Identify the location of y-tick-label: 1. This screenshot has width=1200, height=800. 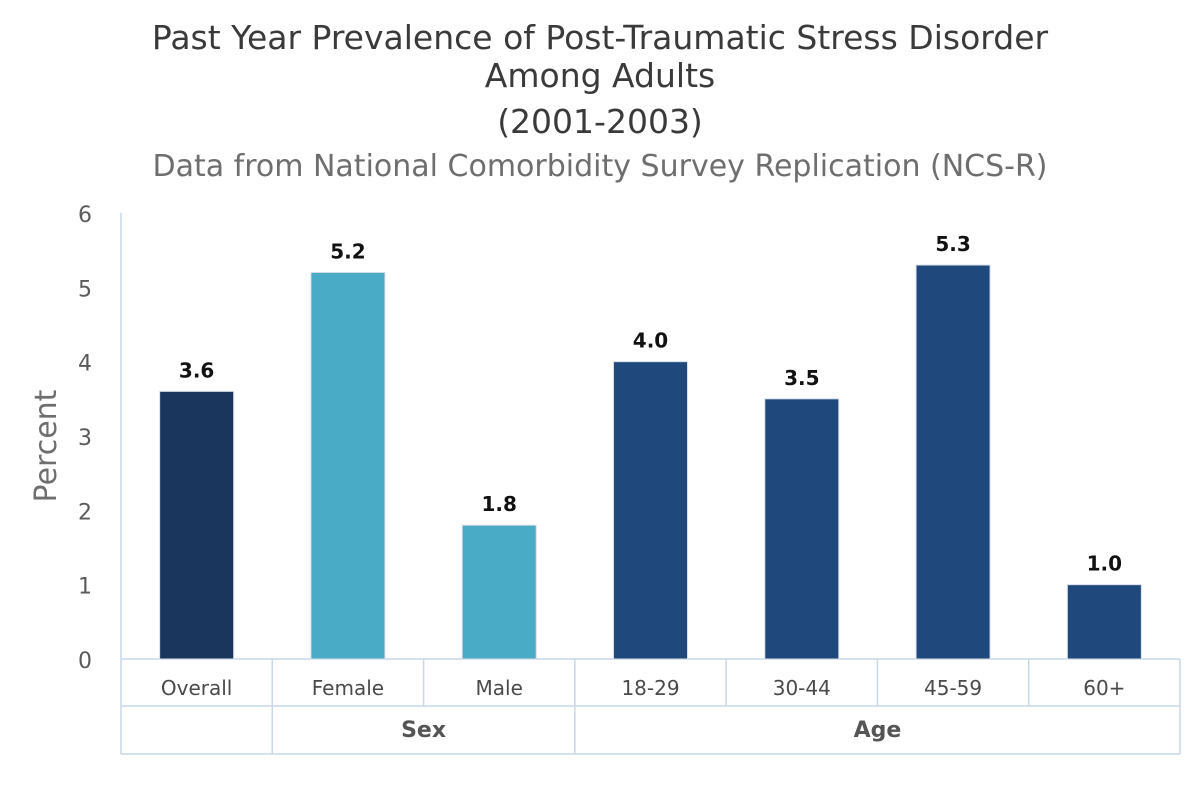
(85, 587).